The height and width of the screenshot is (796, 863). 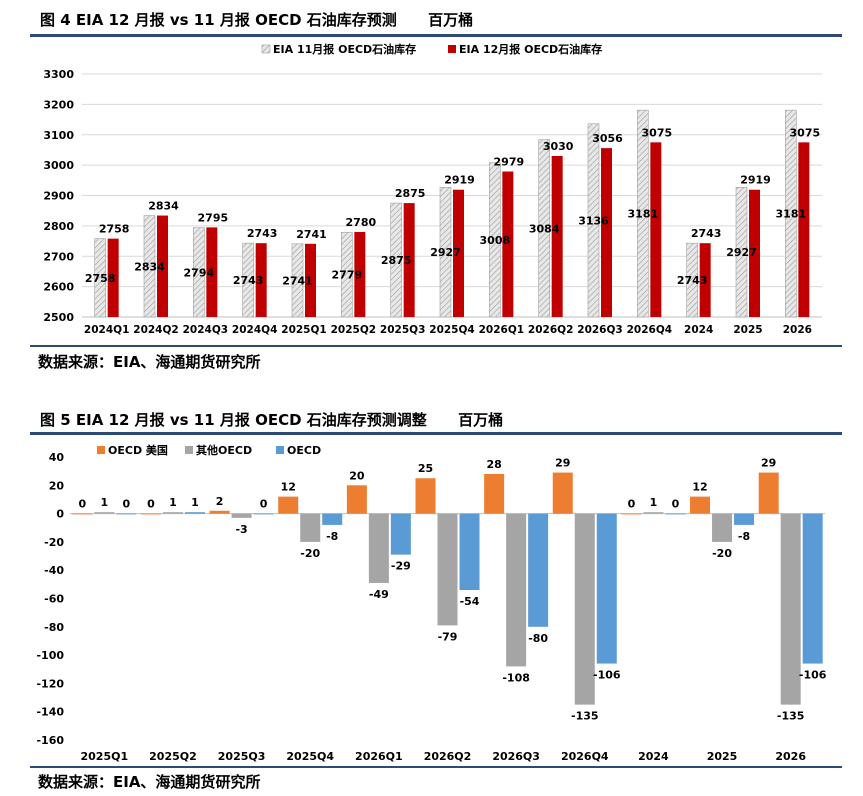 I want to click on nov-value-label: 3181, so click(x=791, y=214).